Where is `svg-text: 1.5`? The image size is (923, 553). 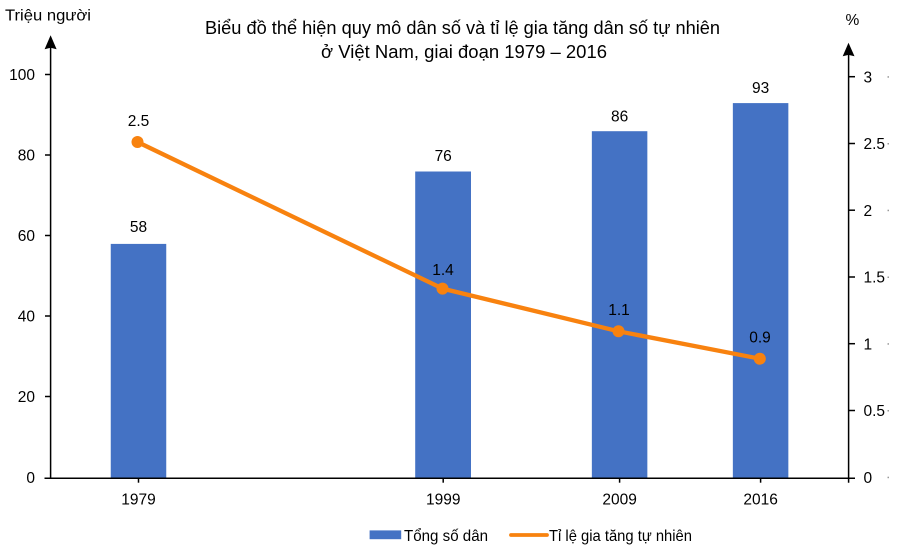
svg-text: 1.5 is located at coordinates (875, 278).